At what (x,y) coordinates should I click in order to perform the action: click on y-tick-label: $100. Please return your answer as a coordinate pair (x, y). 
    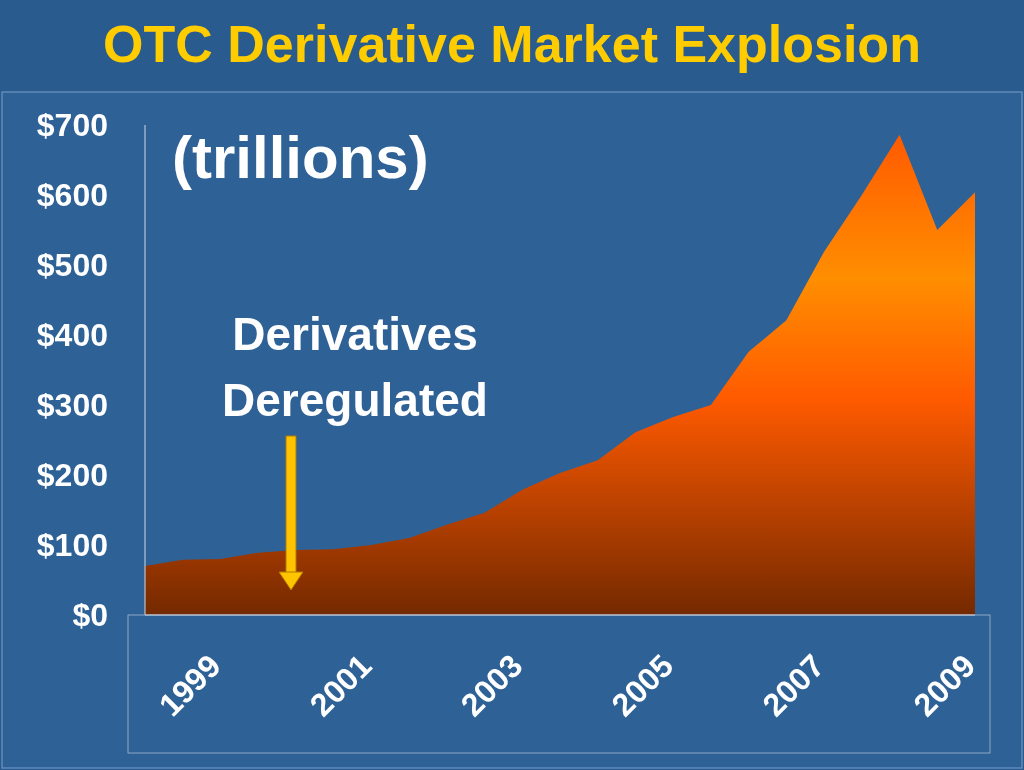
    Looking at the image, I should click on (72, 545).